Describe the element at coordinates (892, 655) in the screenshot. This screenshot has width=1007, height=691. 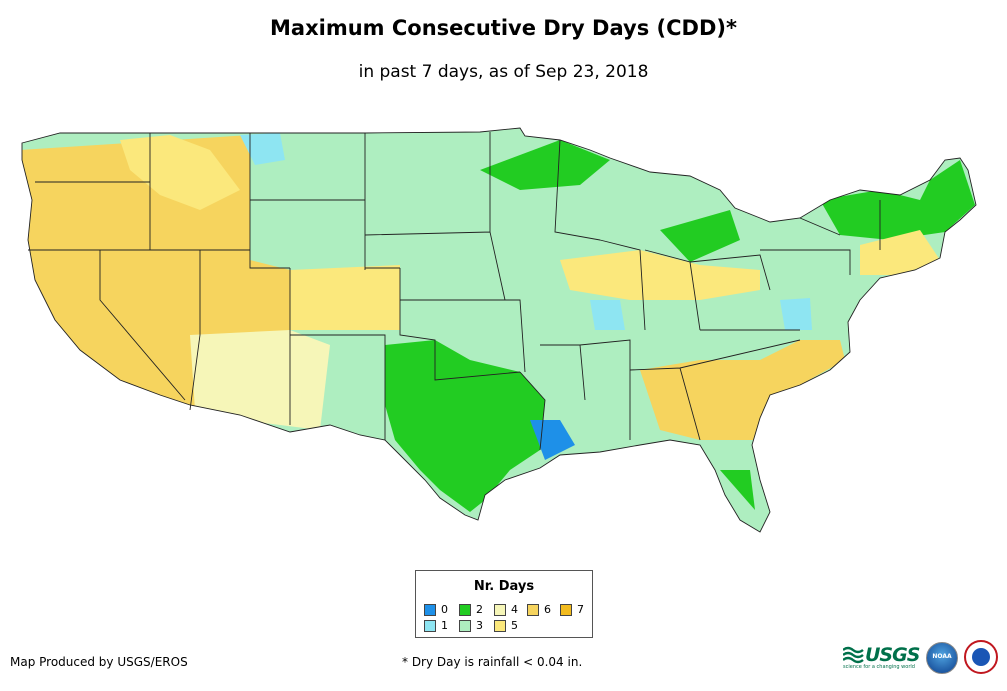
I see `usgs-wordmark: USGS` at that location.